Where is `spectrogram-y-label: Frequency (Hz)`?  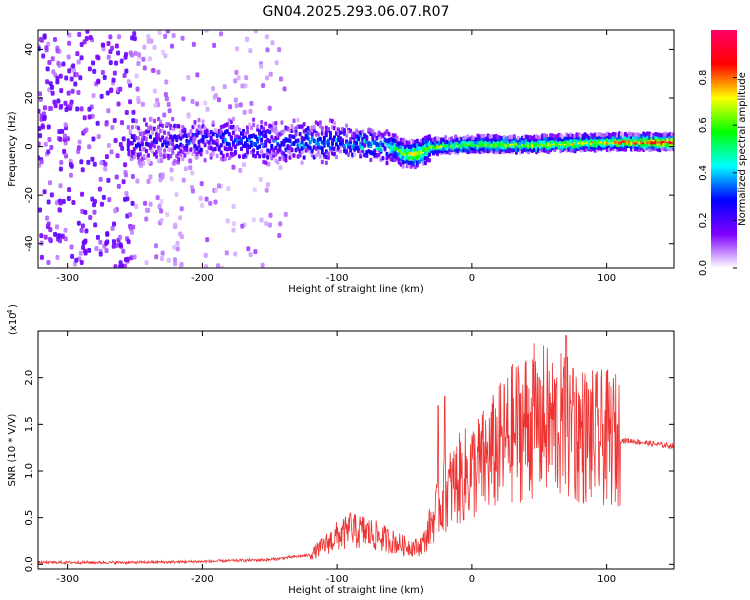 spectrogram-y-label: Frequency (Hz) is located at coordinates (12, 149).